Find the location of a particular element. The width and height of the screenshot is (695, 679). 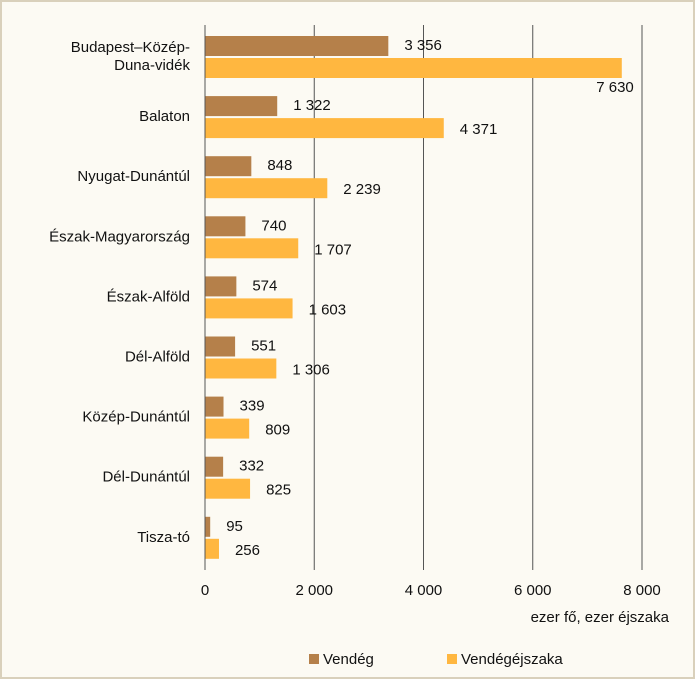

y-tick-label: Budapest–Közép-Duna-vidék is located at coordinates (131, 56).